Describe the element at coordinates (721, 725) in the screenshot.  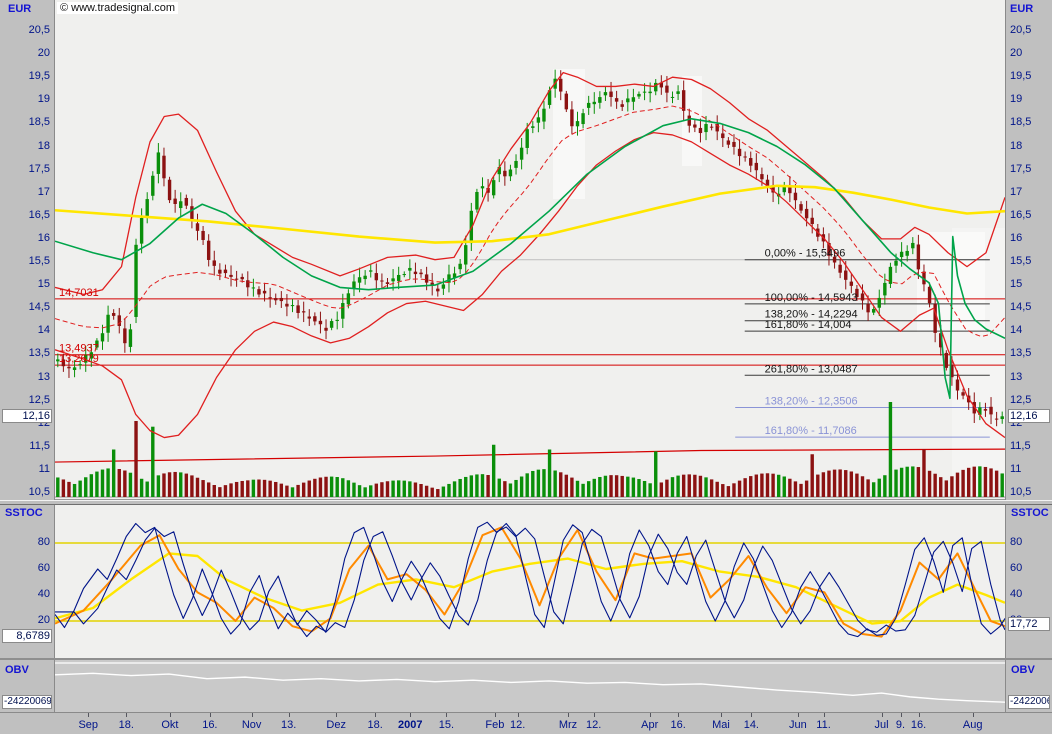
I see `x-axis-label: Mai` at that location.